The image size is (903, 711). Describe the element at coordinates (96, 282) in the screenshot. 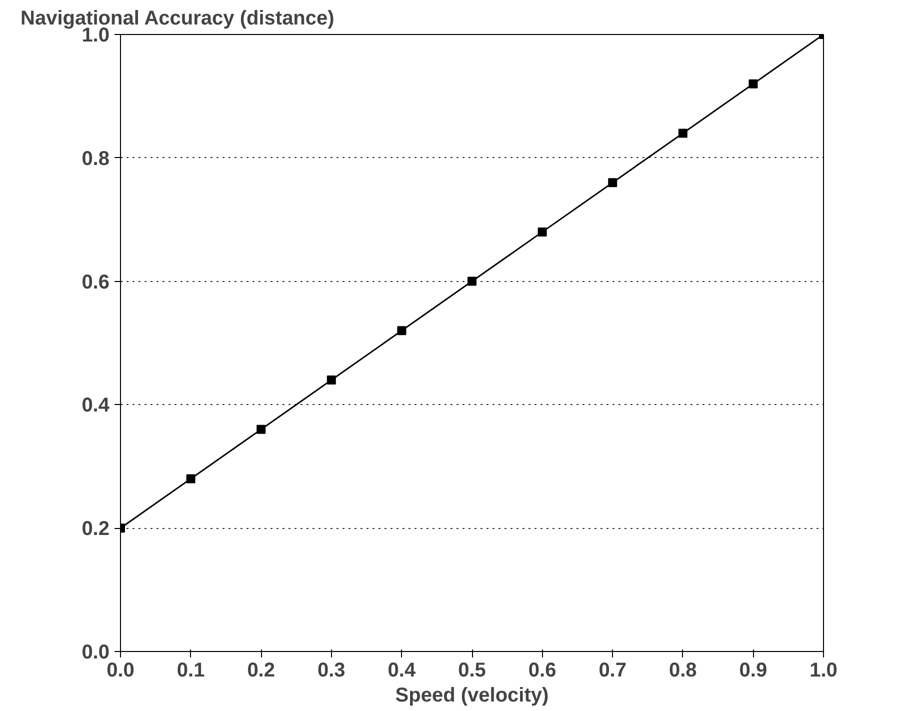

I see `y-tick-label: 0.6` at that location.